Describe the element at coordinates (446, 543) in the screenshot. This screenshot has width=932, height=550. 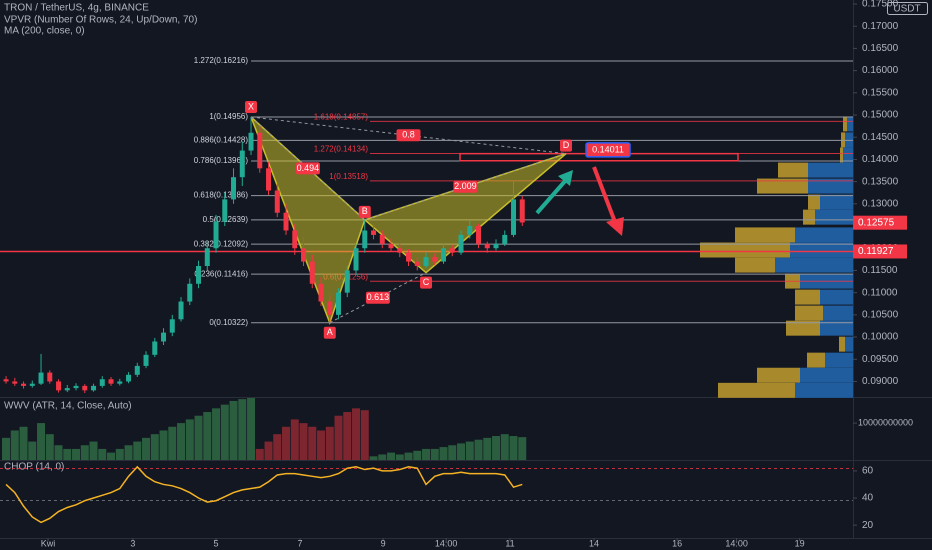
I see `x-tick-label: 14:00` at that location.